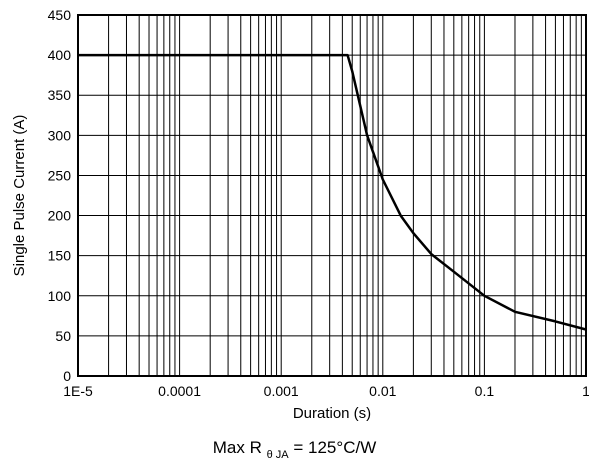 This screenshot has width=589, height=466. I want to click on x-tick-label: 1E-5, so click(78, 391).